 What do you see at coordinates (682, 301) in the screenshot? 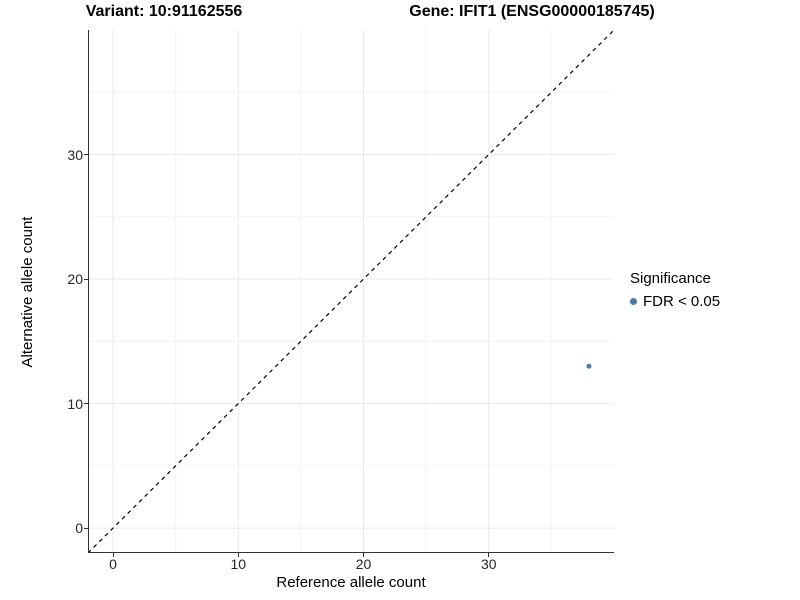
I see `legend-item-label: FDR < 0.05` at bounding box center [682, 301].